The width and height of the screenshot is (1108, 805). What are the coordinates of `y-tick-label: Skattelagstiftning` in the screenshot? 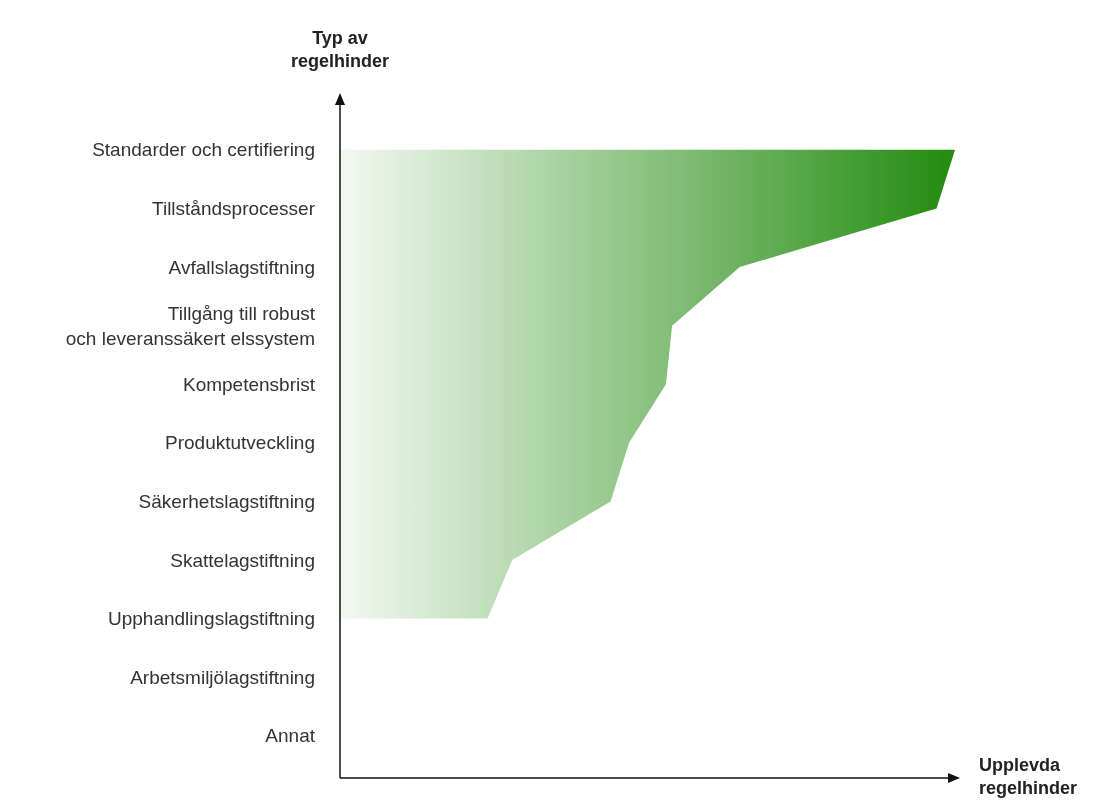 It's located at (242, 560).